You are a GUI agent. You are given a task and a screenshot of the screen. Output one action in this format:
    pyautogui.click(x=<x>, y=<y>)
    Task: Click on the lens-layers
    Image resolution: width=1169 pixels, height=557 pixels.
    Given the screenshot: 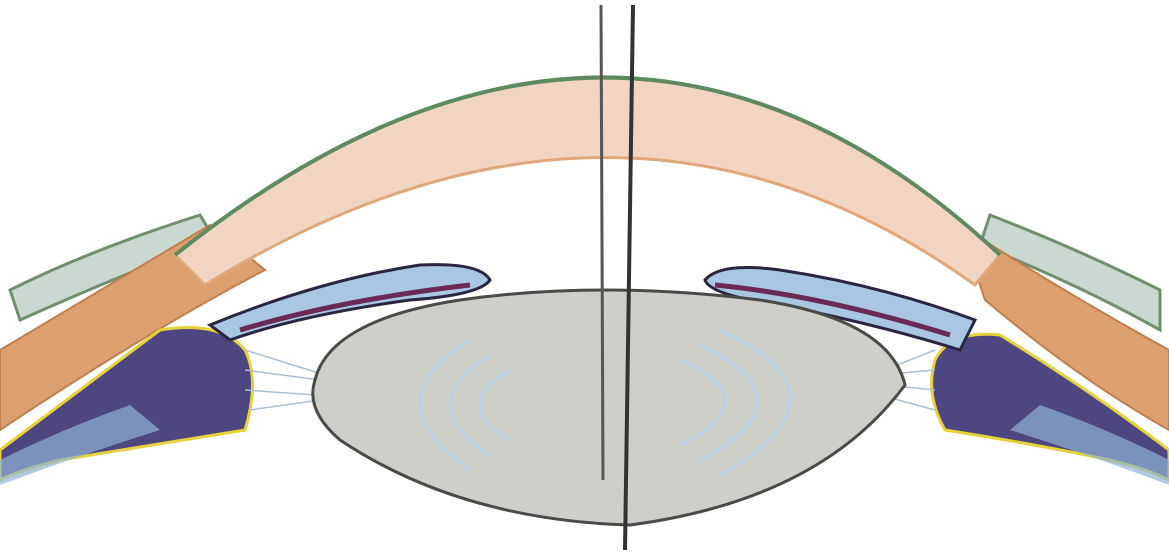 What is the action you would take?
    pyautogui.click(x=605, y=402)
    